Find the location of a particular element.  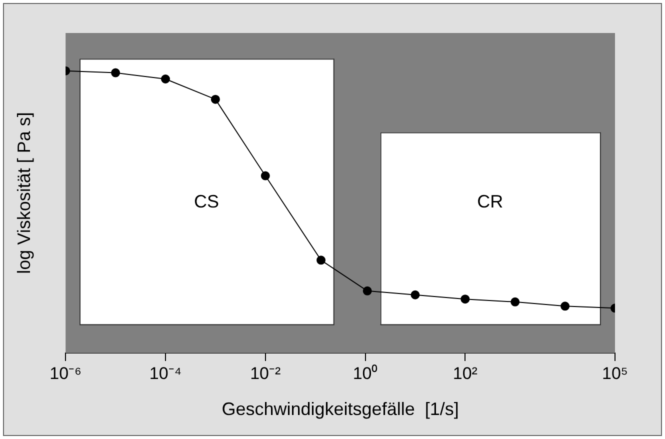

x-tick-label: 10⁻² is located at coordinates (265, 373).